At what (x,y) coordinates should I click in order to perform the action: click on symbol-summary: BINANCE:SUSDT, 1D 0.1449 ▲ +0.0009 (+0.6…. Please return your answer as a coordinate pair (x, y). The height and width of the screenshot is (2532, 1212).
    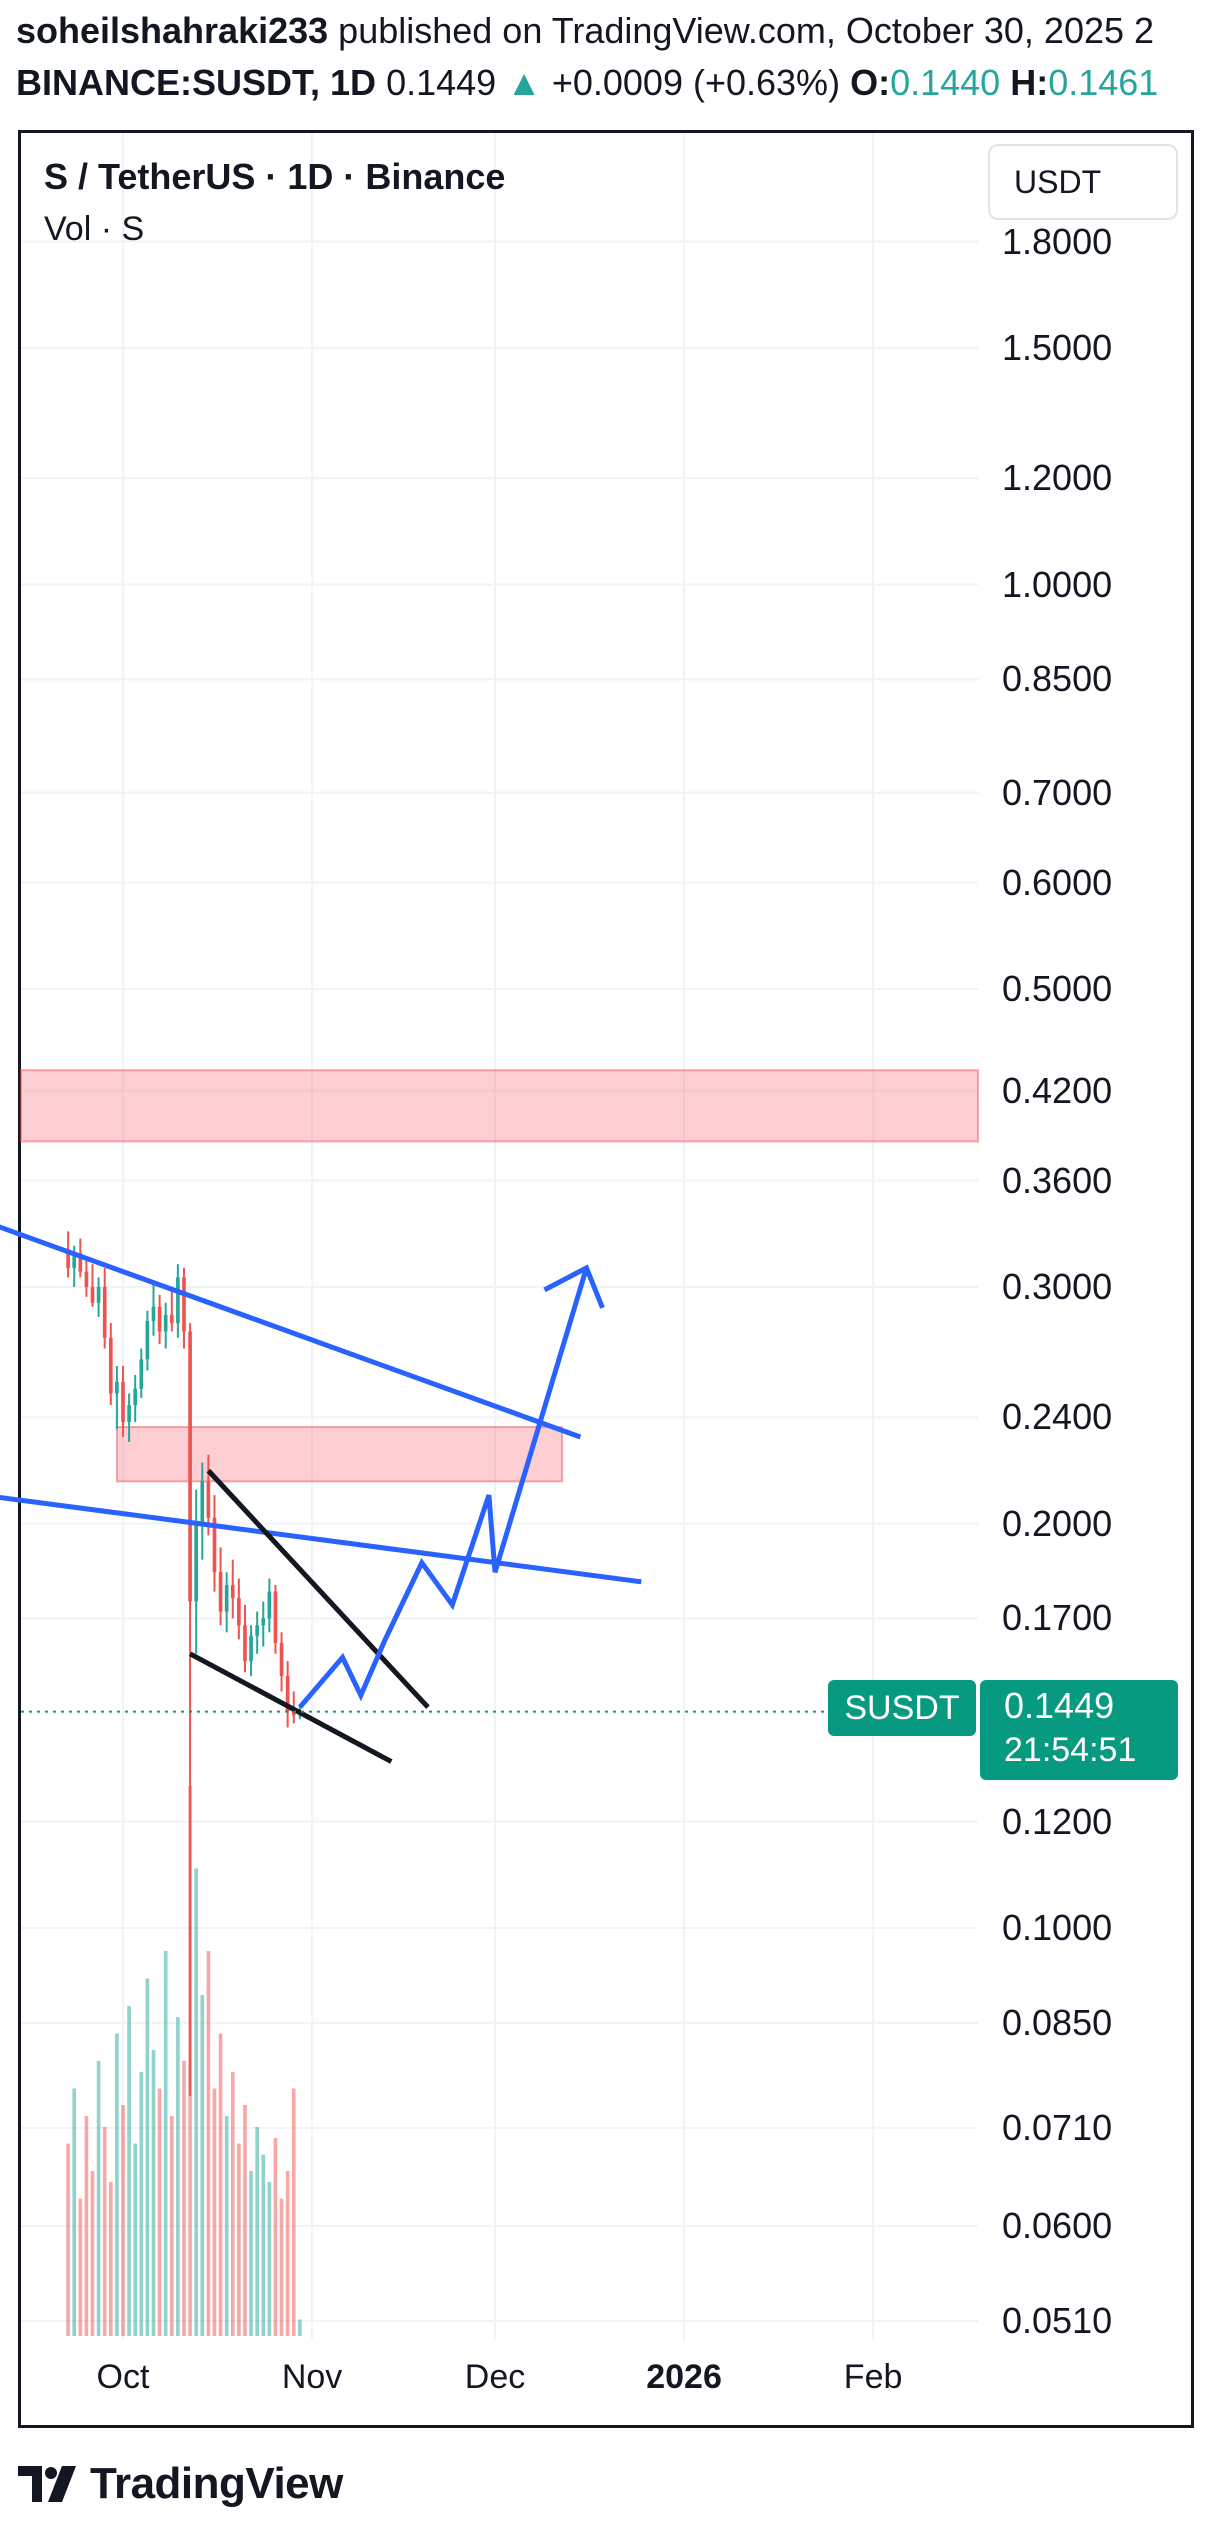
    Looking at the image, I should click on (587, 83).